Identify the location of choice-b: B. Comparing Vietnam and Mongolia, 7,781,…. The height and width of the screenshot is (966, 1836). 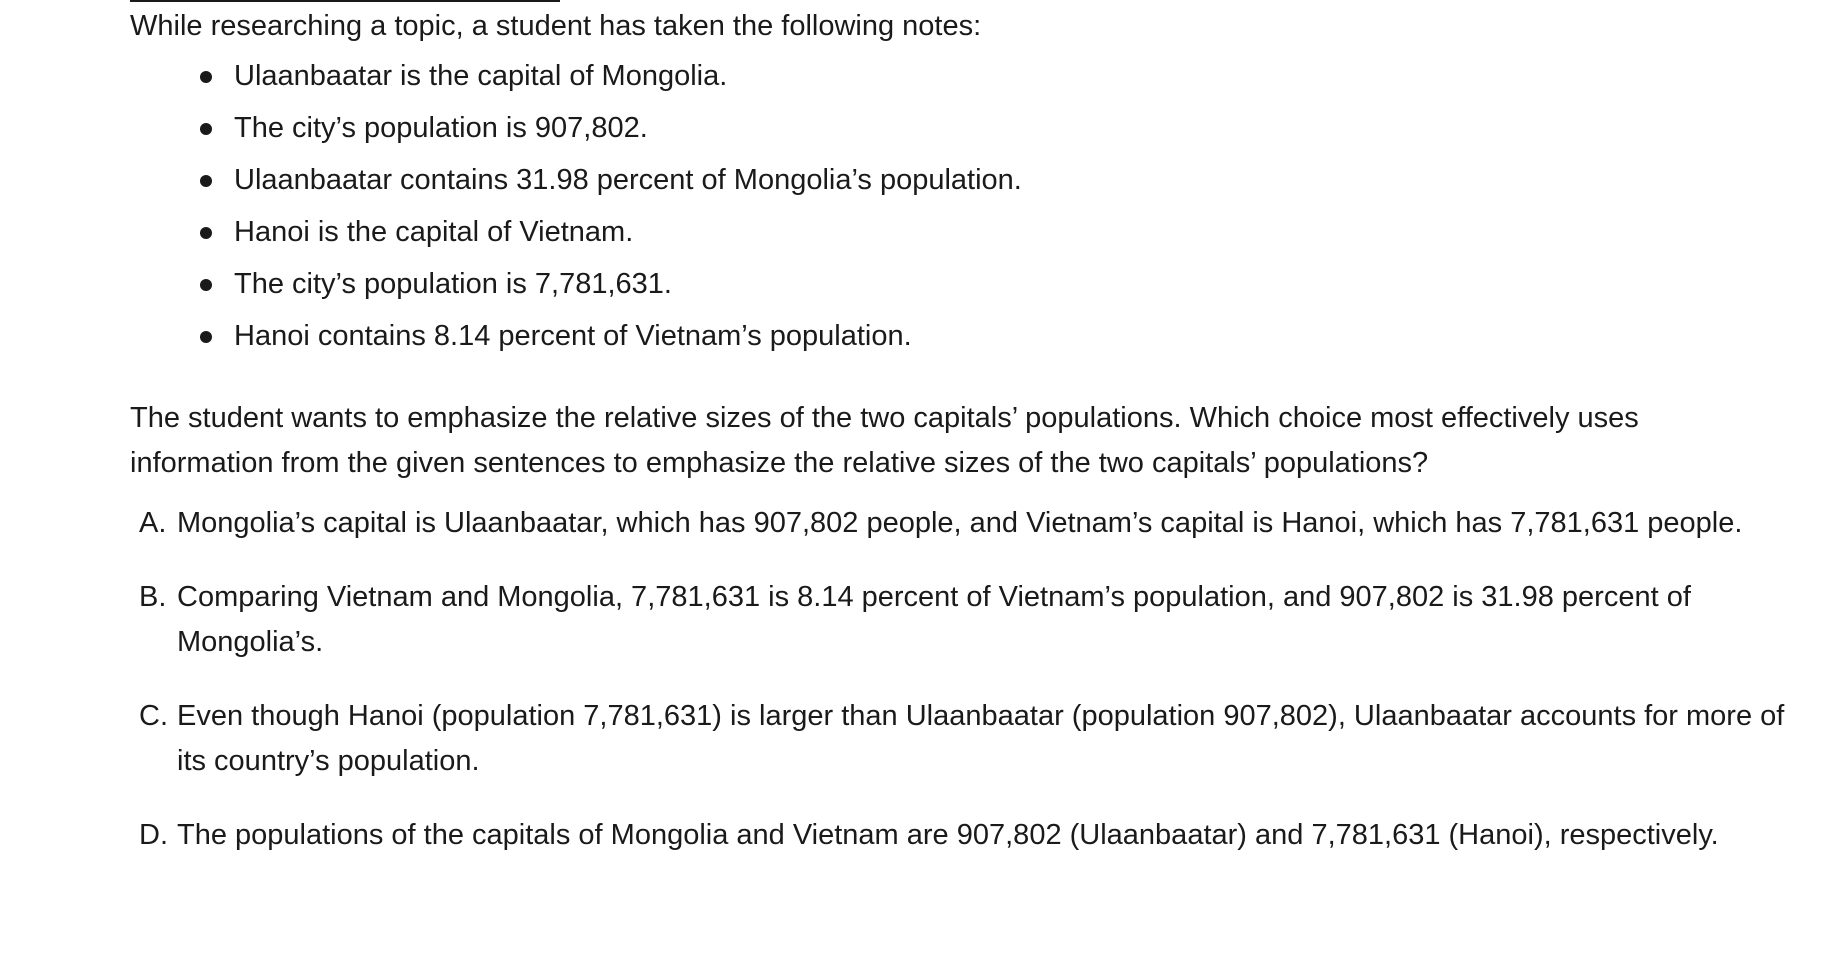
(958, 620).